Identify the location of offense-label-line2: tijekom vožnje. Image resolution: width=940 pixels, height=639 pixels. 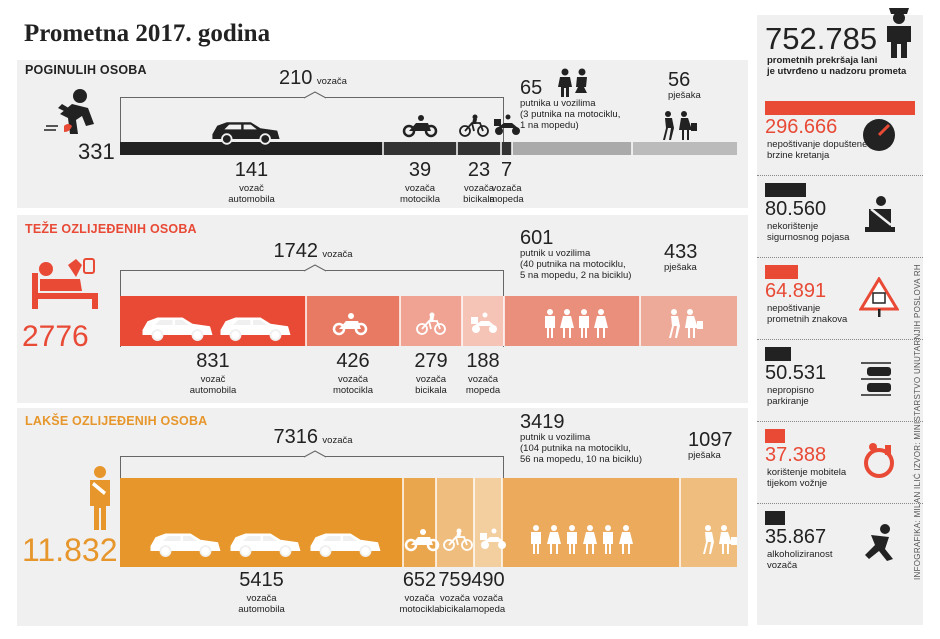
(797, 483).